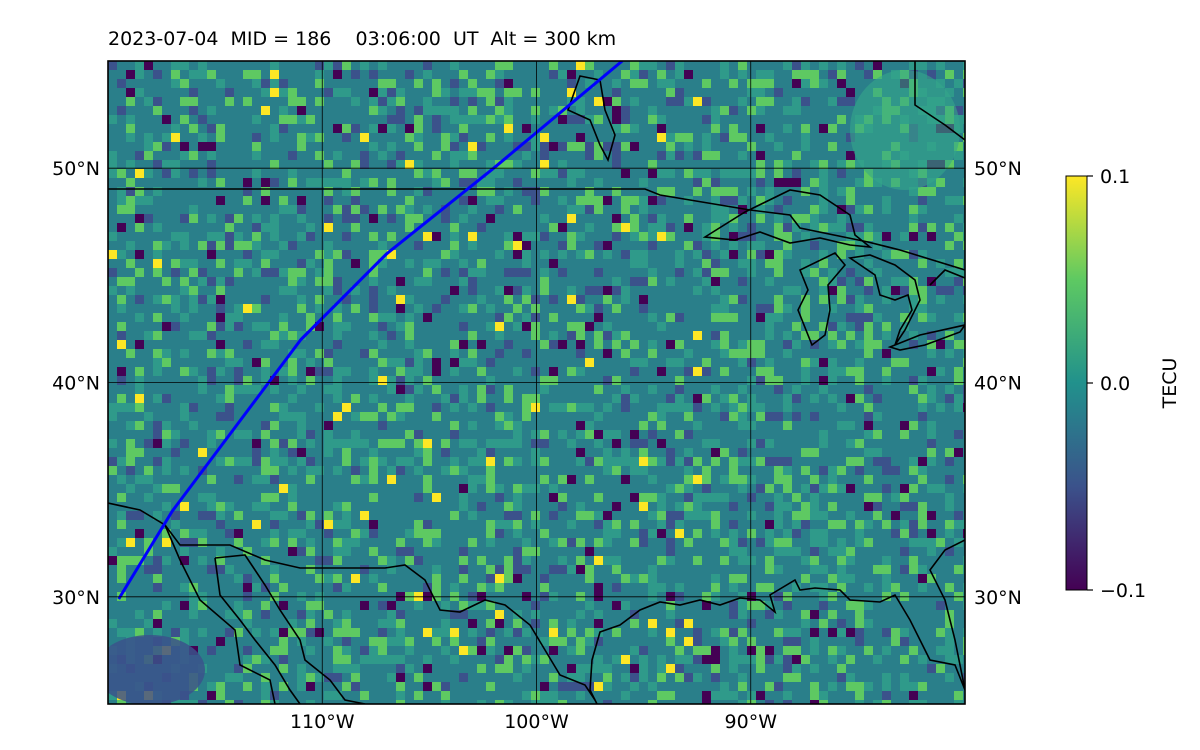  What do you see at coordinates (76, 383) in the screenshot?
I see `latitude-tick-labels-left: 50°N40°N30°N` at bounding box center [76, 383].